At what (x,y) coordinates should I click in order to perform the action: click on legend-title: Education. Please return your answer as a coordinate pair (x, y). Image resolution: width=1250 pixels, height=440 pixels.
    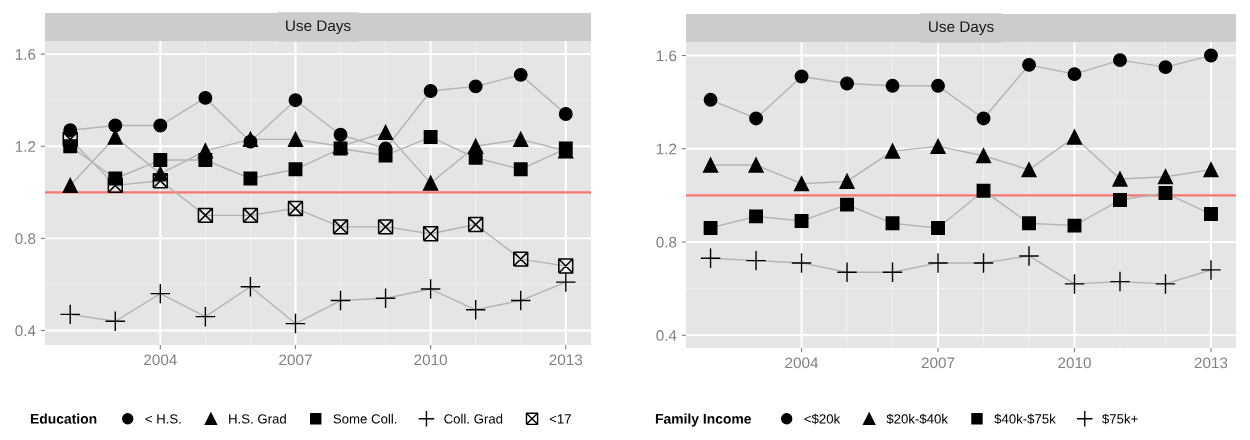
    Looking at the image, I should click on (63, 418).